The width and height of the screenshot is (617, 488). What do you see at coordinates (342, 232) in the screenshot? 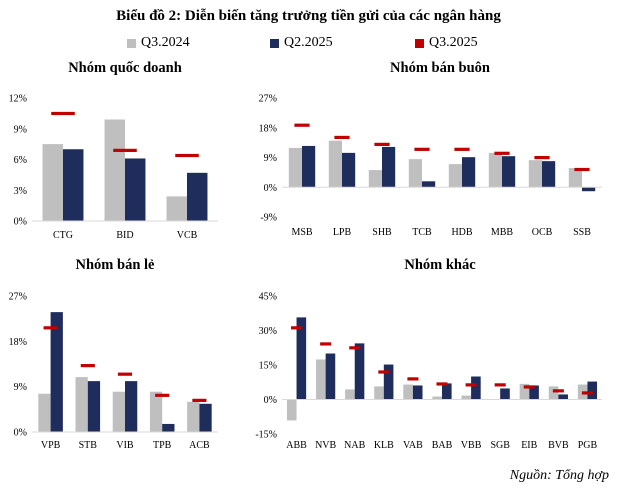
I see `x-tick-label: LPB` at bounding box center [342, 232].